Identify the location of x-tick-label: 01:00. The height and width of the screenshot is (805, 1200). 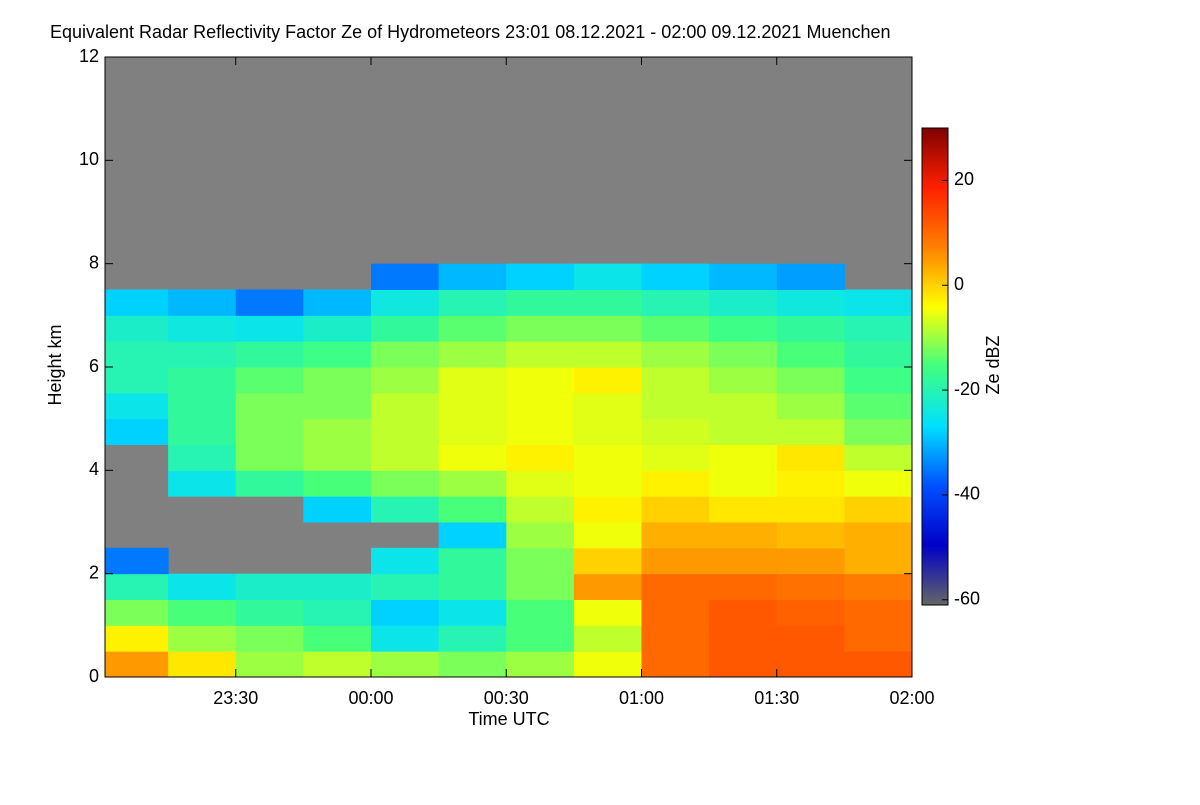
(641, 698).